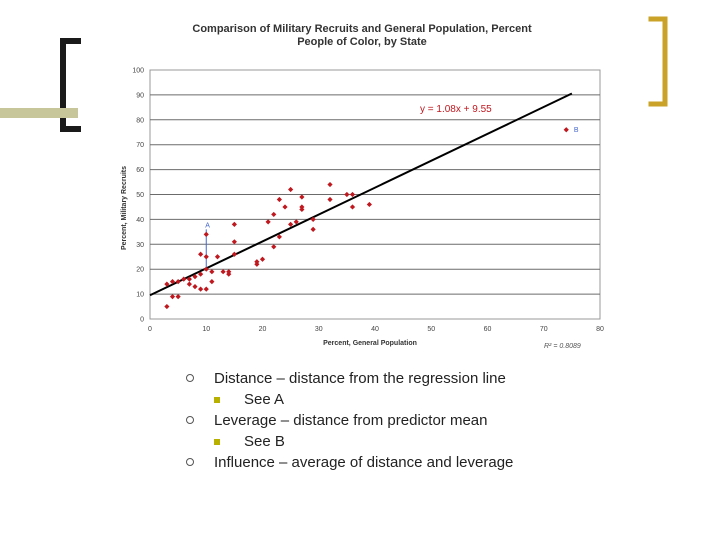 The height and width of the screenshot is (540, 720). I want to click on y-tick-label: 80, so click(140, 120).